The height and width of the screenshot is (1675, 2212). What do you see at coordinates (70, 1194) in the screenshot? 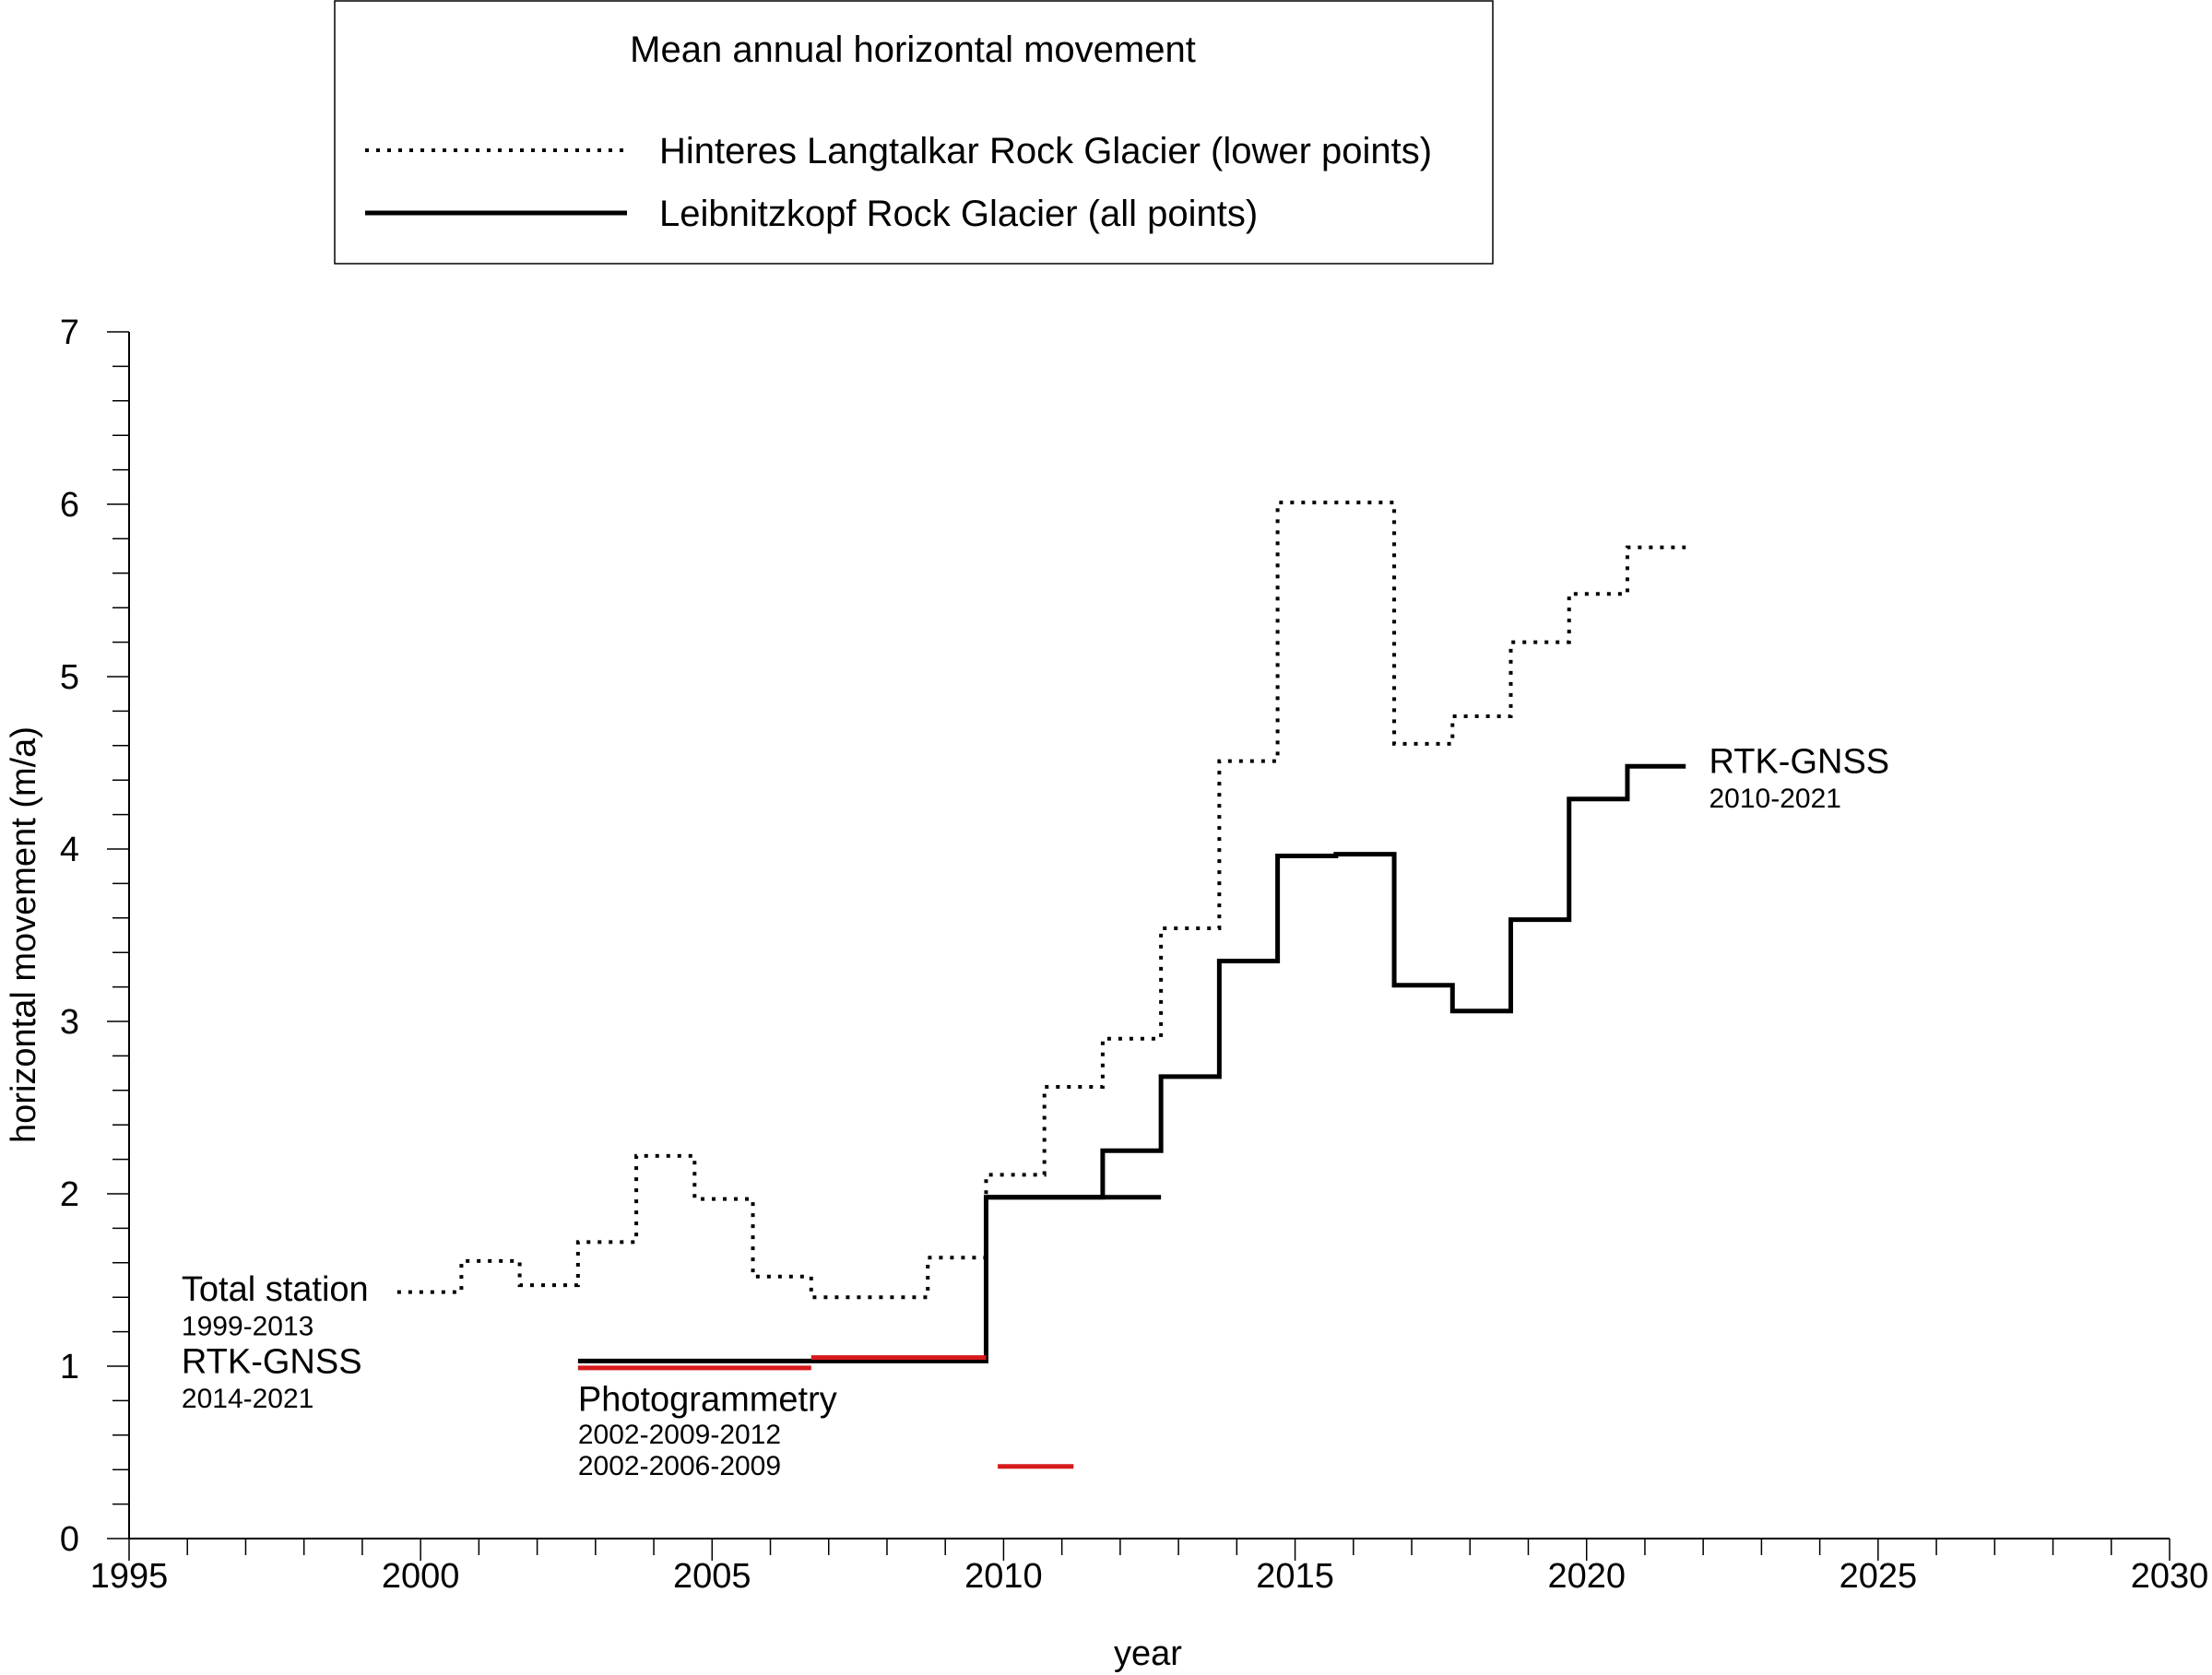
I see `y-tick-label: 2` at bounding box center [70, 1194].